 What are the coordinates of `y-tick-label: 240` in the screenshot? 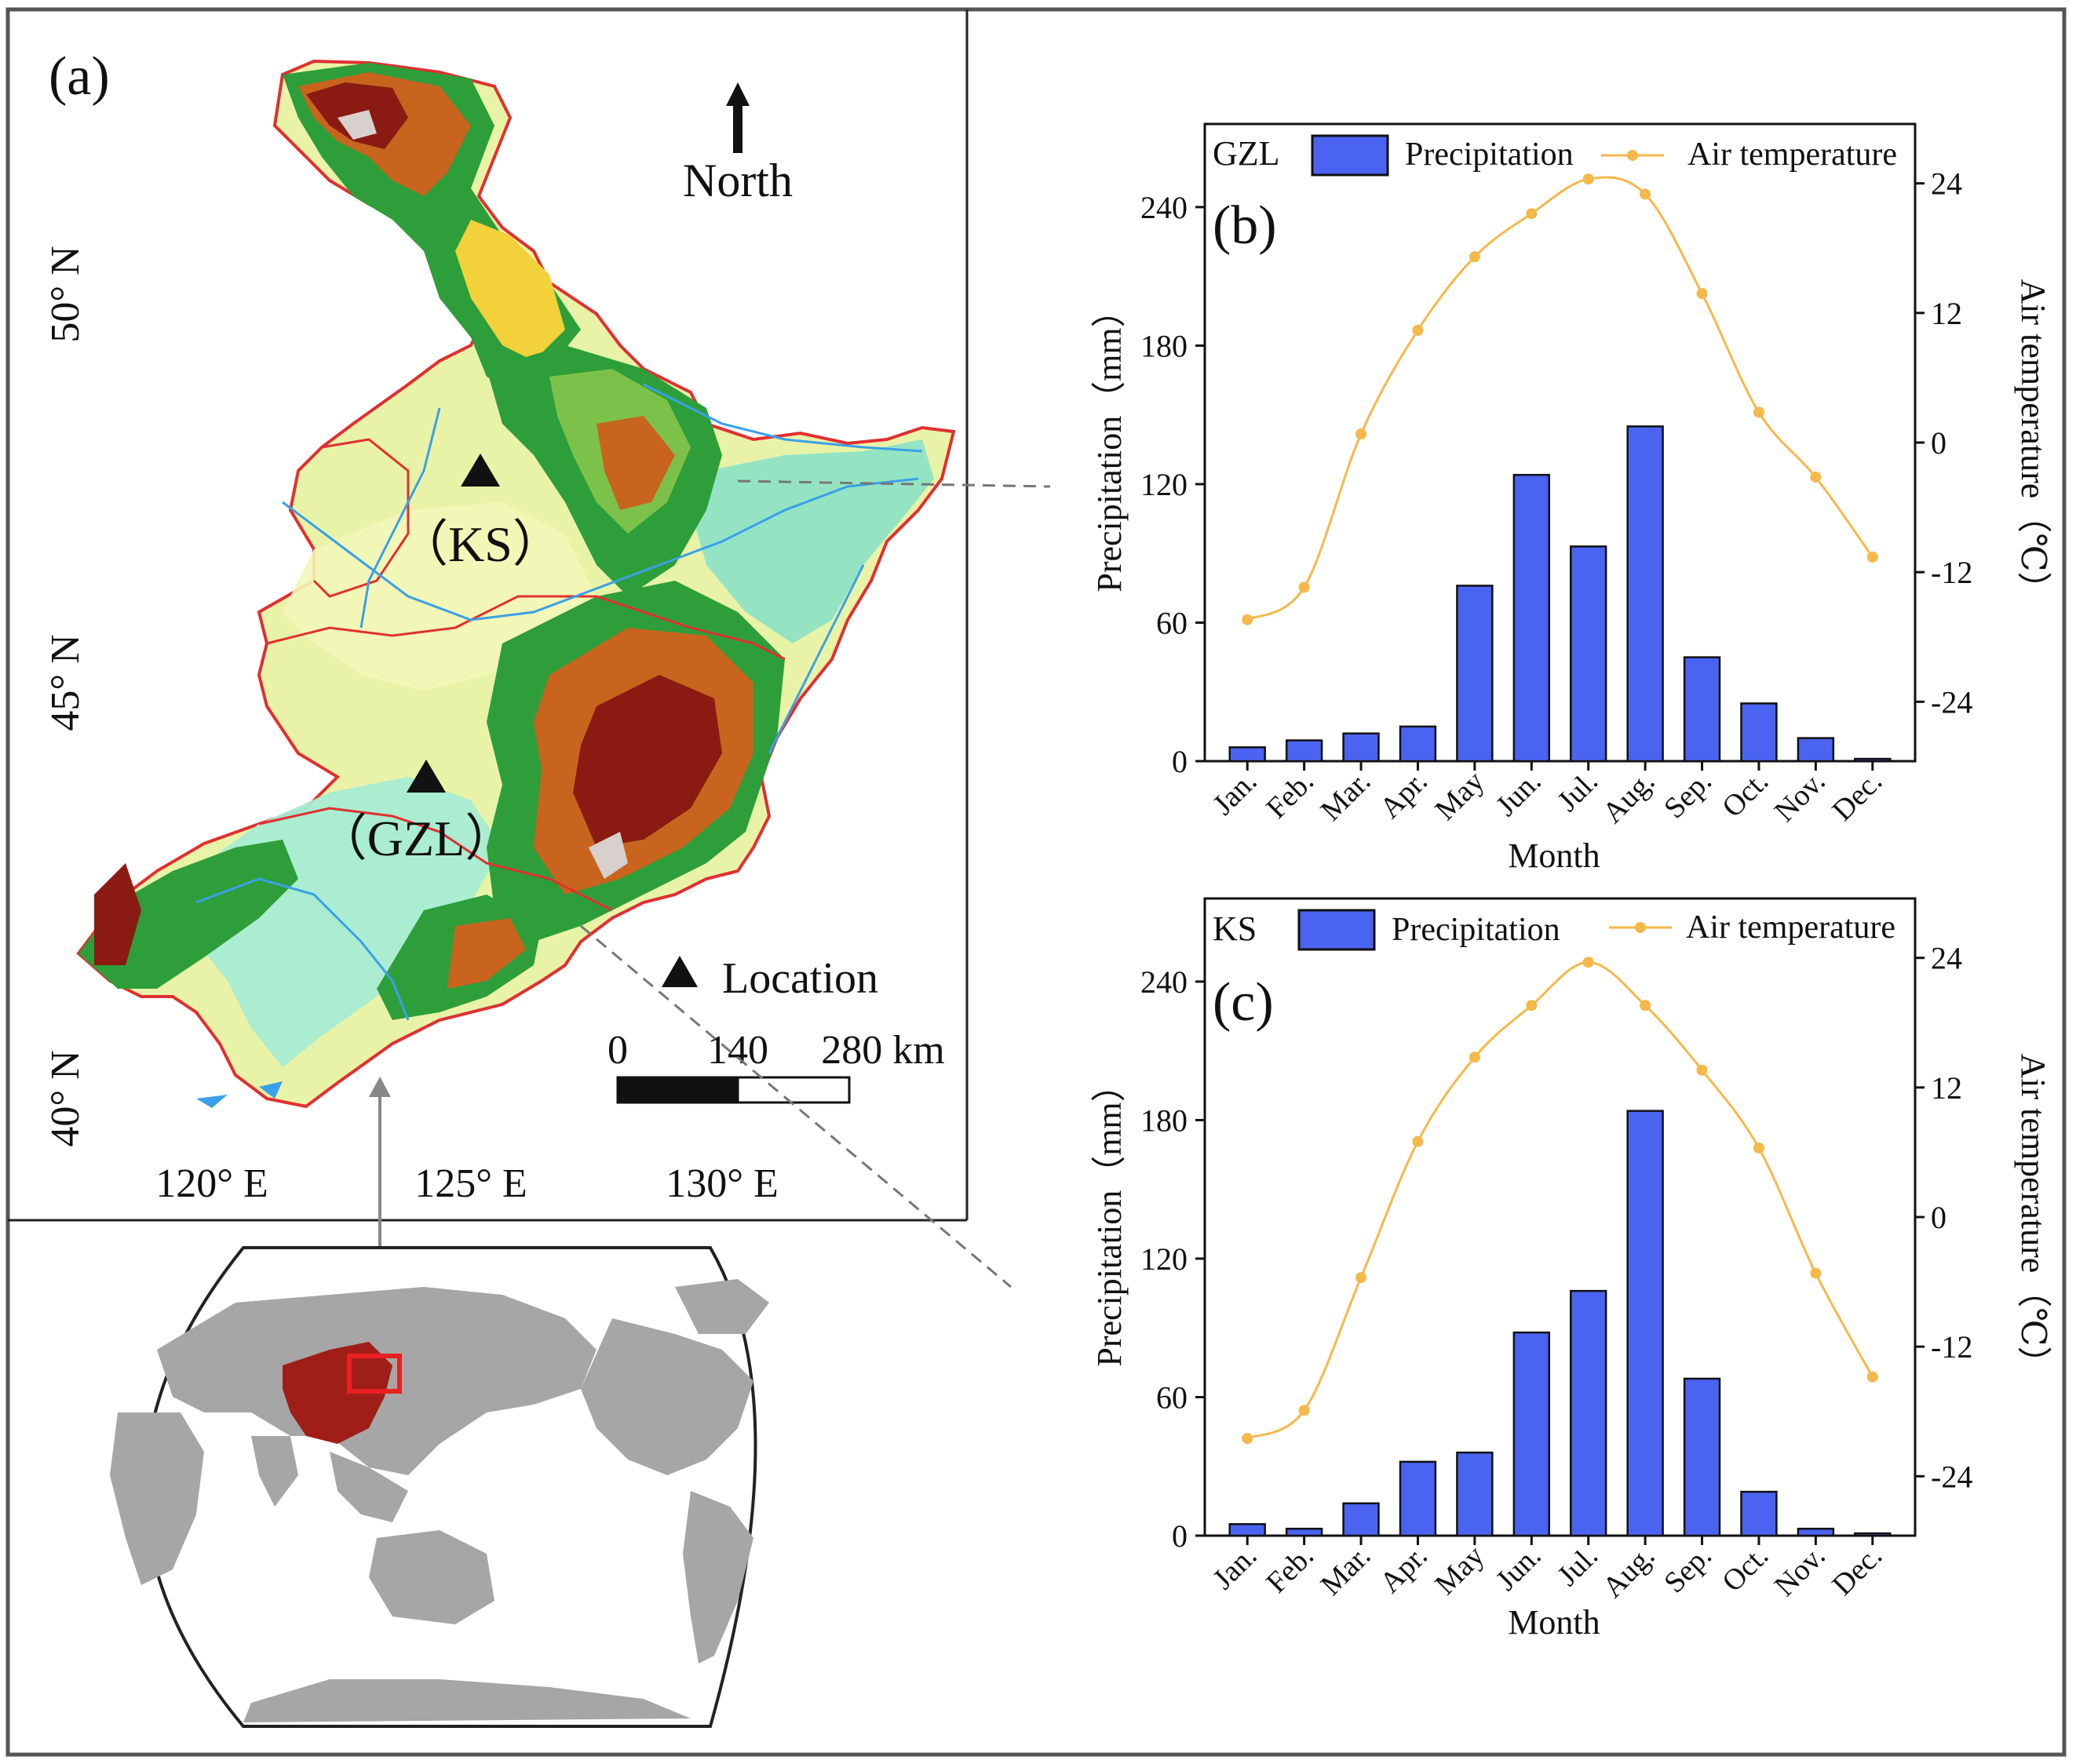 It's located at (1164, 982).